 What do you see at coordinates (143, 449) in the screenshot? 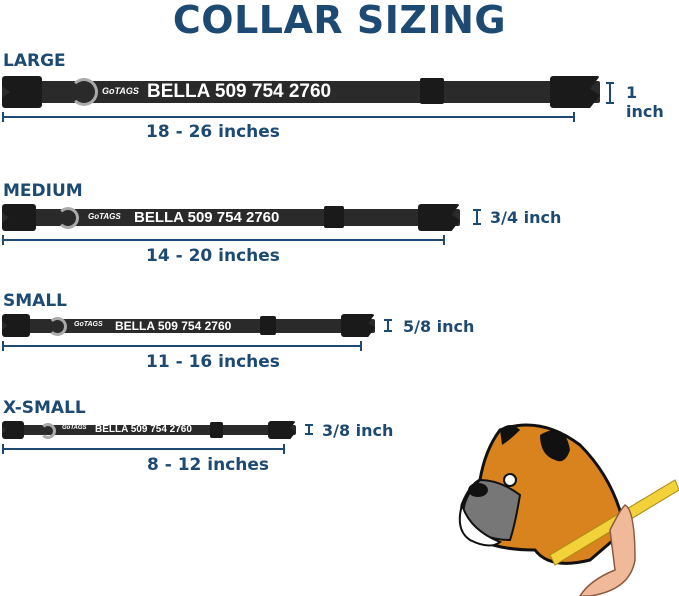
I see `length-line-x-small` at bounding box center [143, 449].